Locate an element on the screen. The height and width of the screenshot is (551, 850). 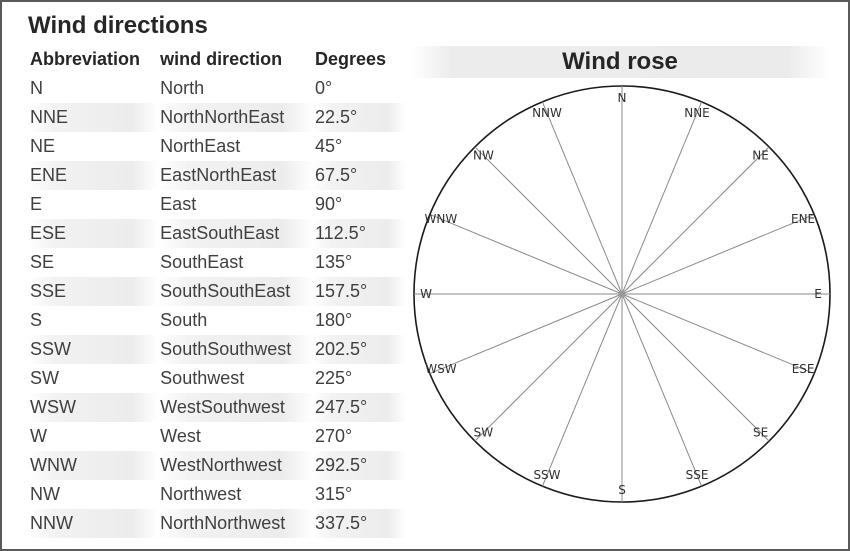
cell-abbreviation: NW is located at coordinates (45, 494).